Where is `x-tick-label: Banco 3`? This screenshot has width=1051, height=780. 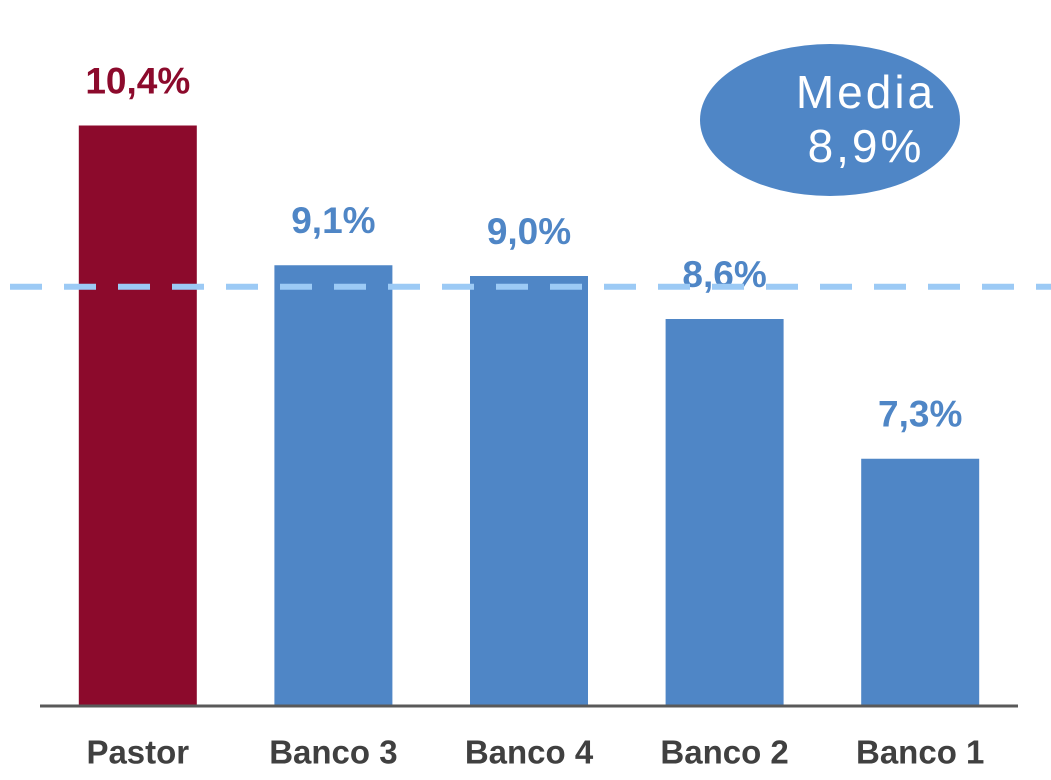 x-tick-label: Banco 3 is located at coordinates (333, 752).